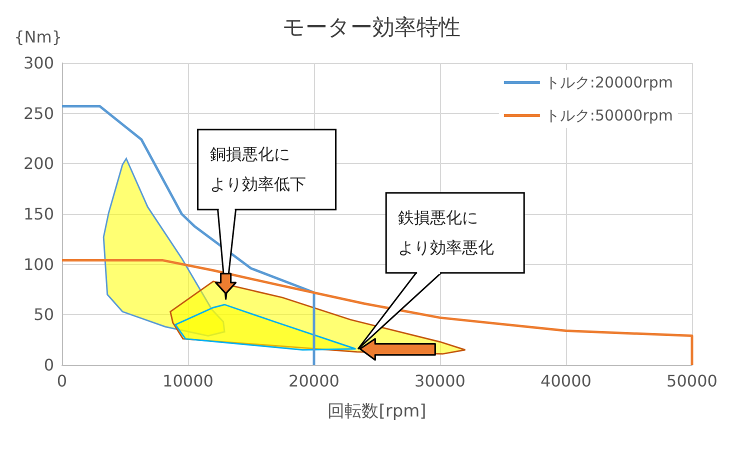 The width and height of the screenshot is (743, 455). What do you see at coordinates (566, 381) in the screenshot?
I see `x-tick-label: 40000` at bounding box center [566, 381].